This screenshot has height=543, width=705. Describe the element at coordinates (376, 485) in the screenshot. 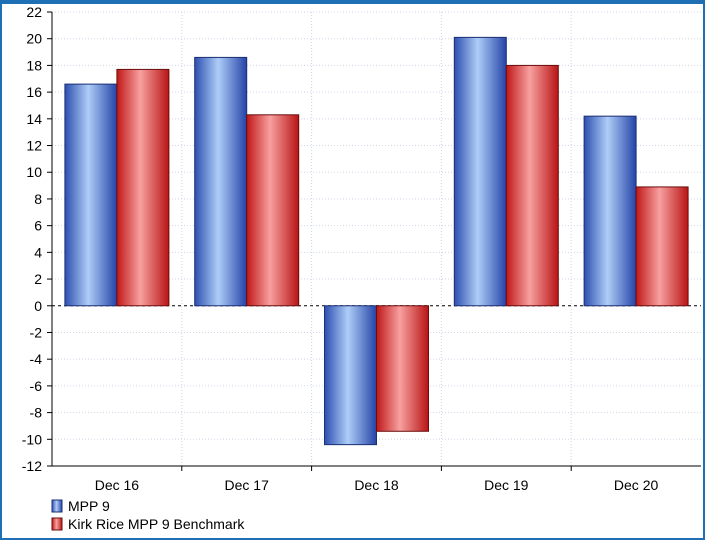

I see `x-tick-label: Dec 18` at that location.